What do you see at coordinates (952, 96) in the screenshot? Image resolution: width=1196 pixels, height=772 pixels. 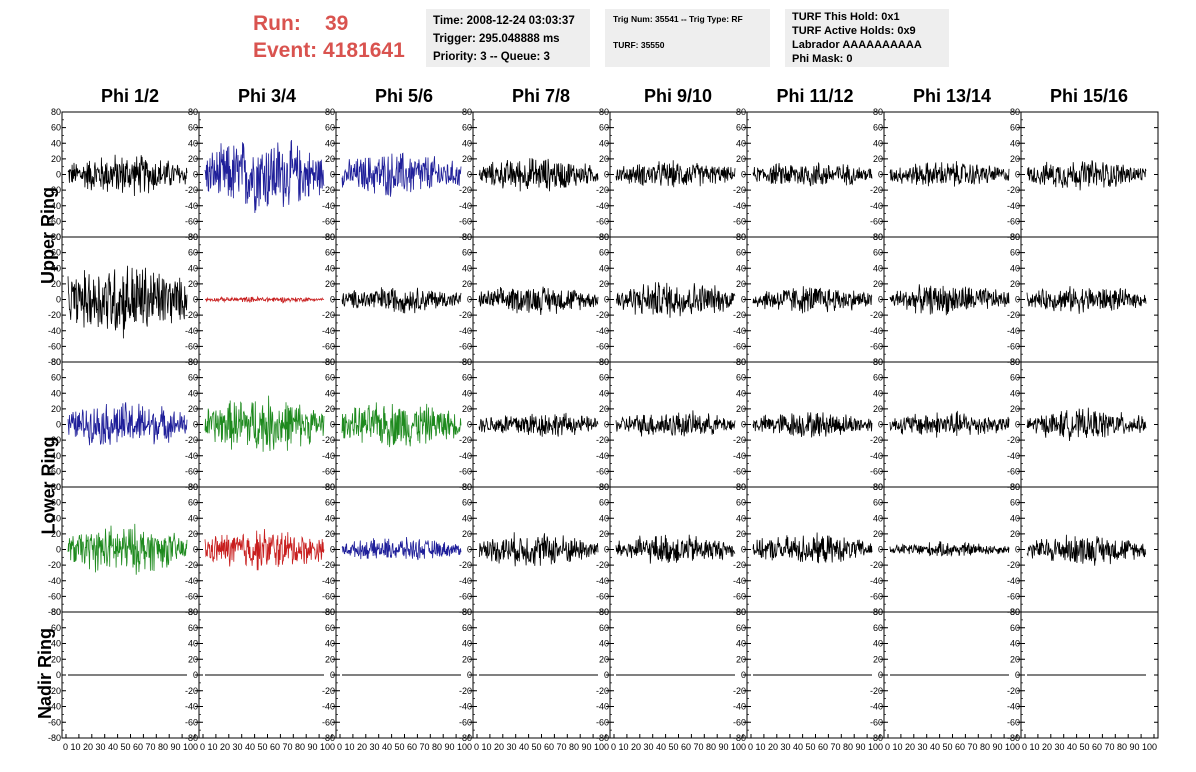 I see `phi-label-7: Phi 13/14` at bounding box center [952, 96].